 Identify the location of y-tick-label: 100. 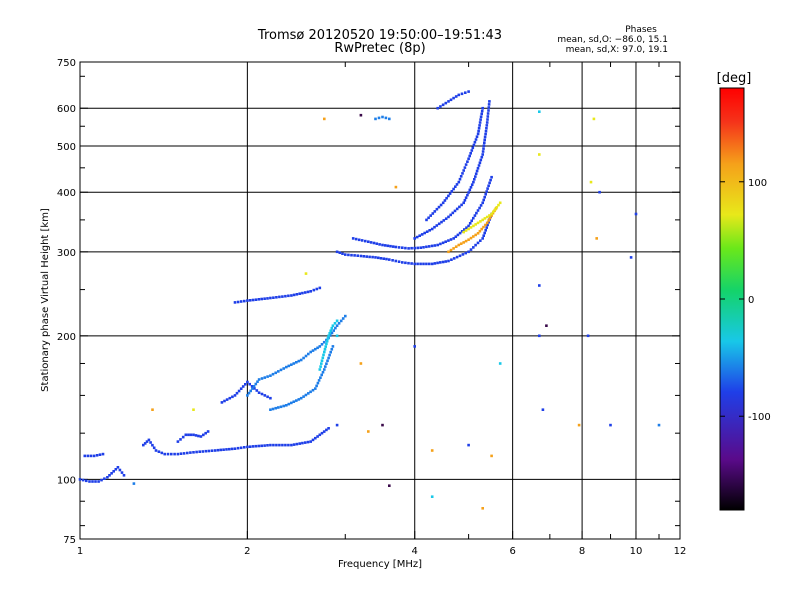
(66, 480).